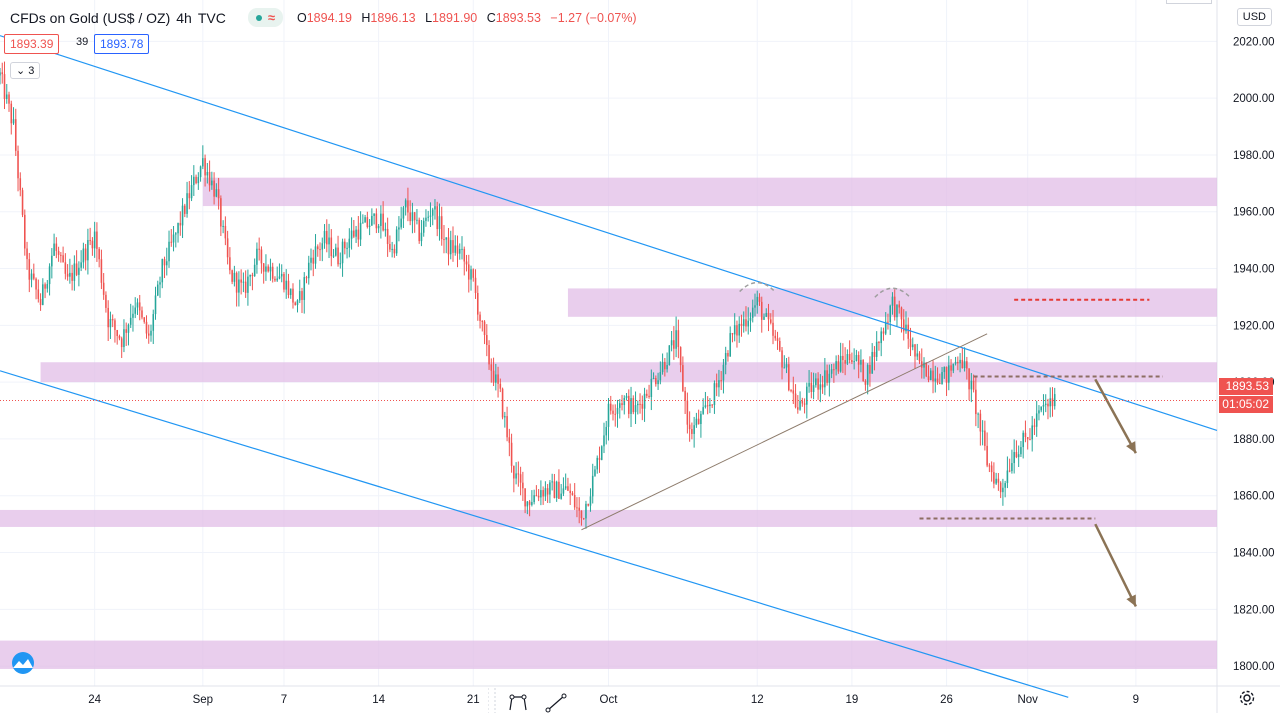  Describe the element at coordinates (1131, 447) in the screenshot. I see `projection-arrowhead` at that location.